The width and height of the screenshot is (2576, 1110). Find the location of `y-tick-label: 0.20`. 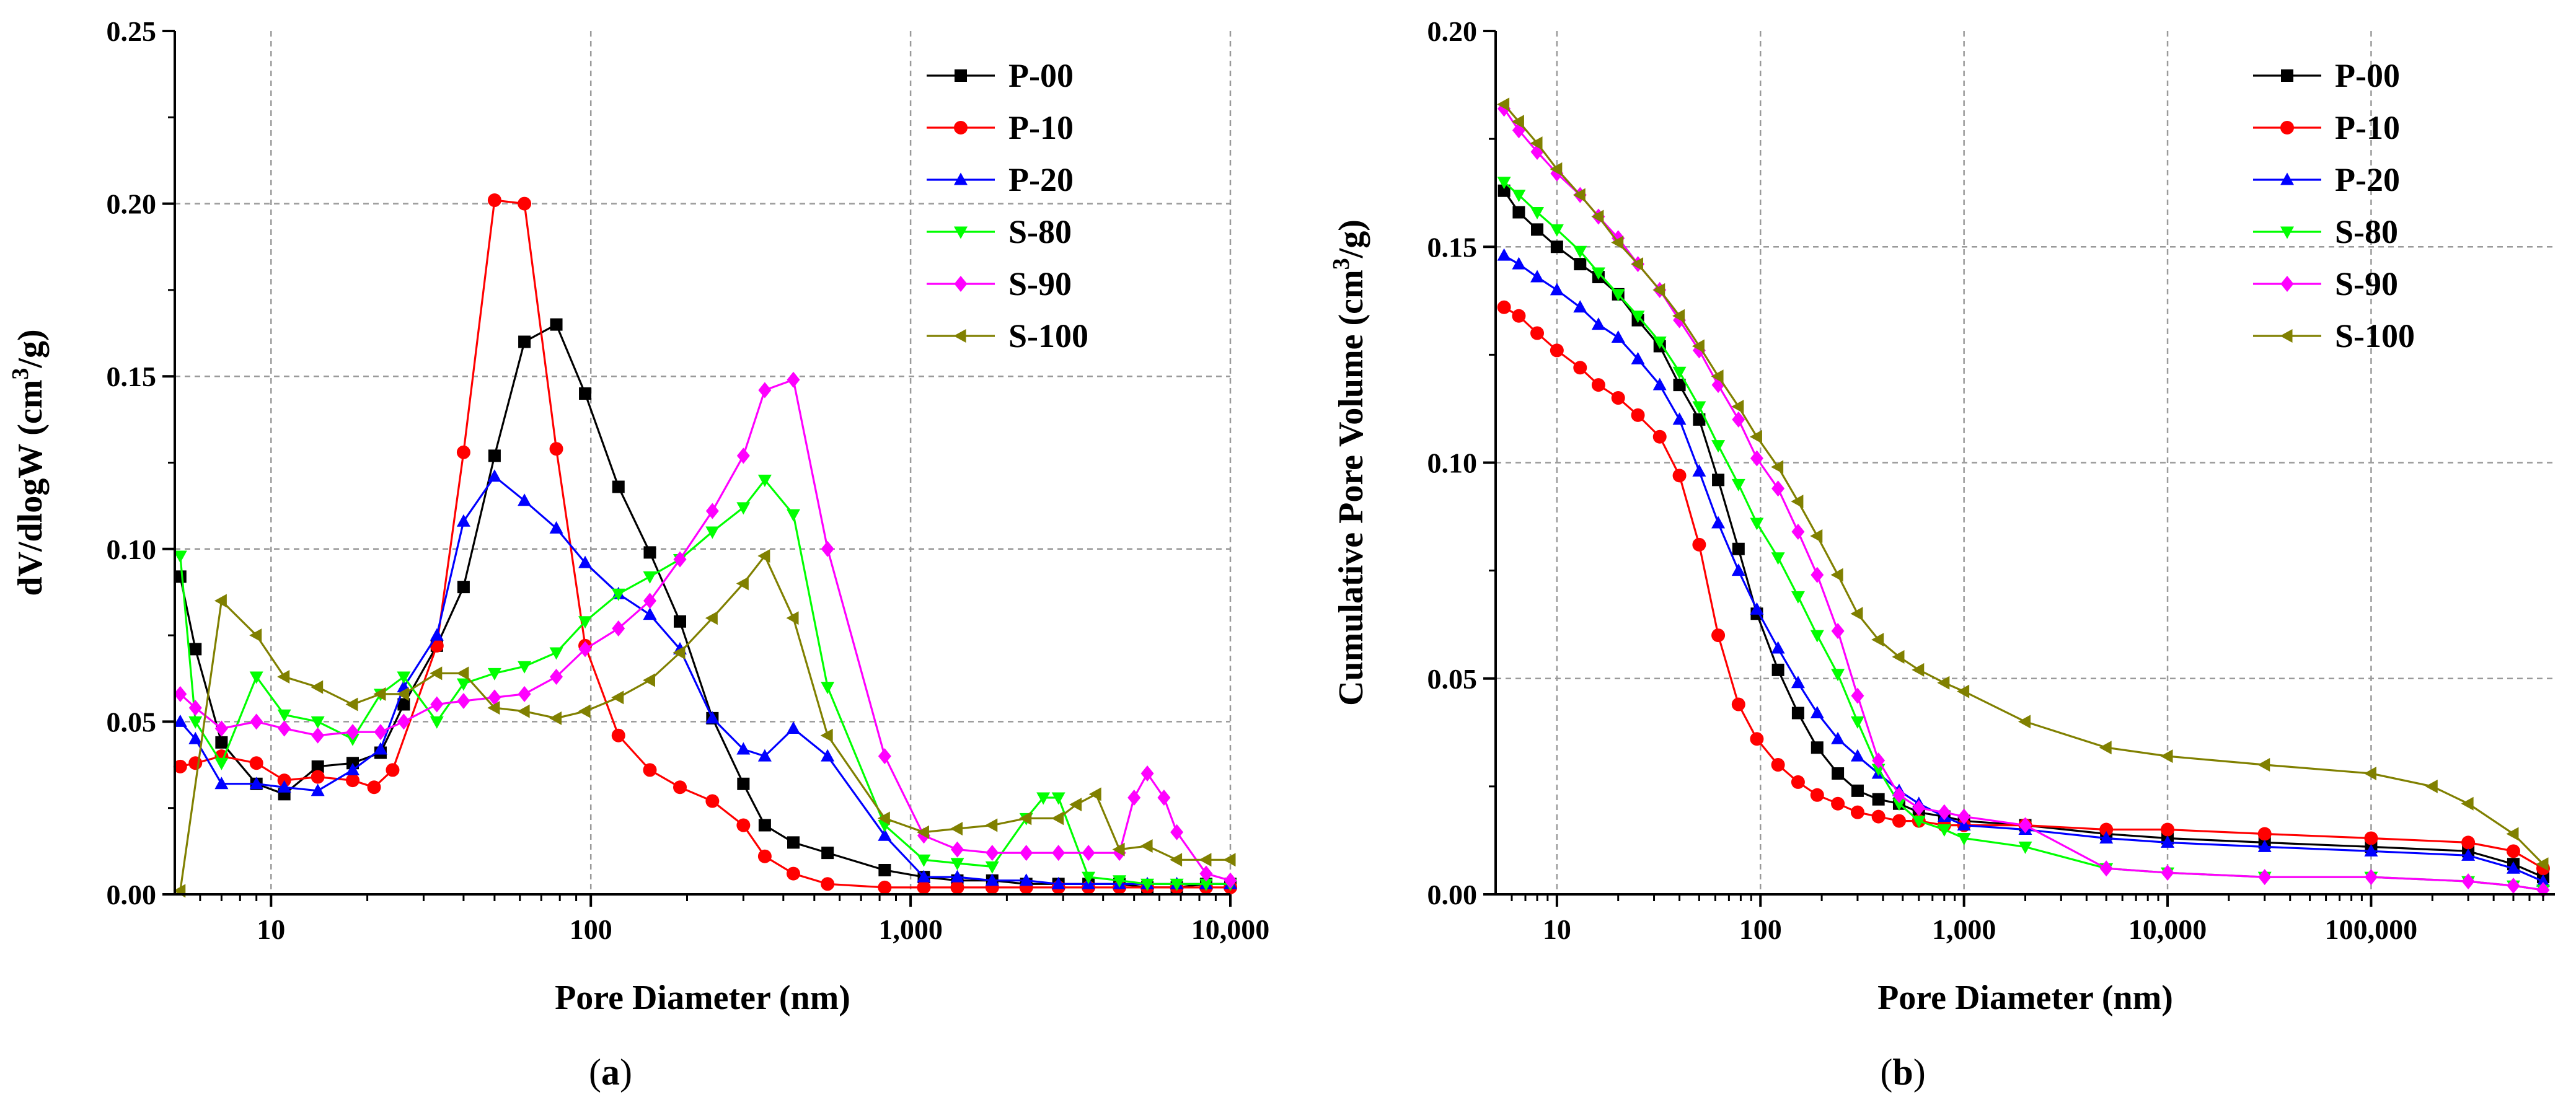

y-tick-label: 0.20 is located at coordinates (132, 204).